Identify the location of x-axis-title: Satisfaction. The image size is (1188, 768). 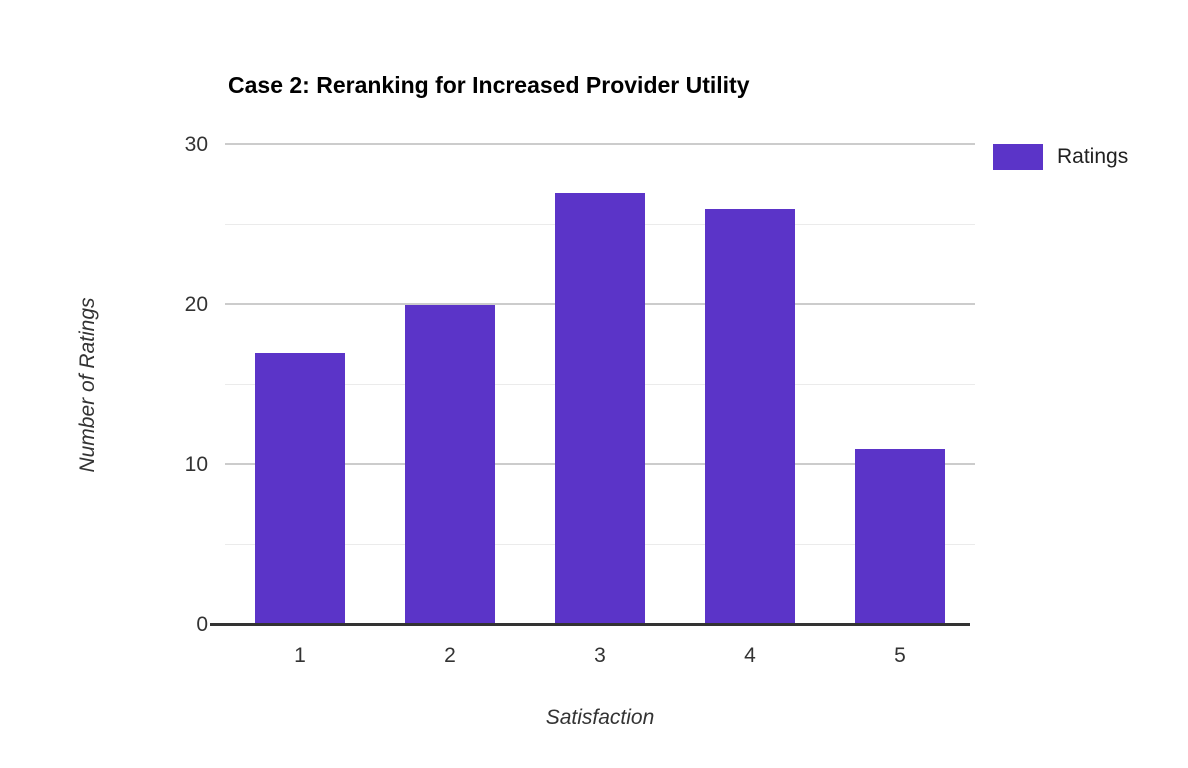
(600, 717).